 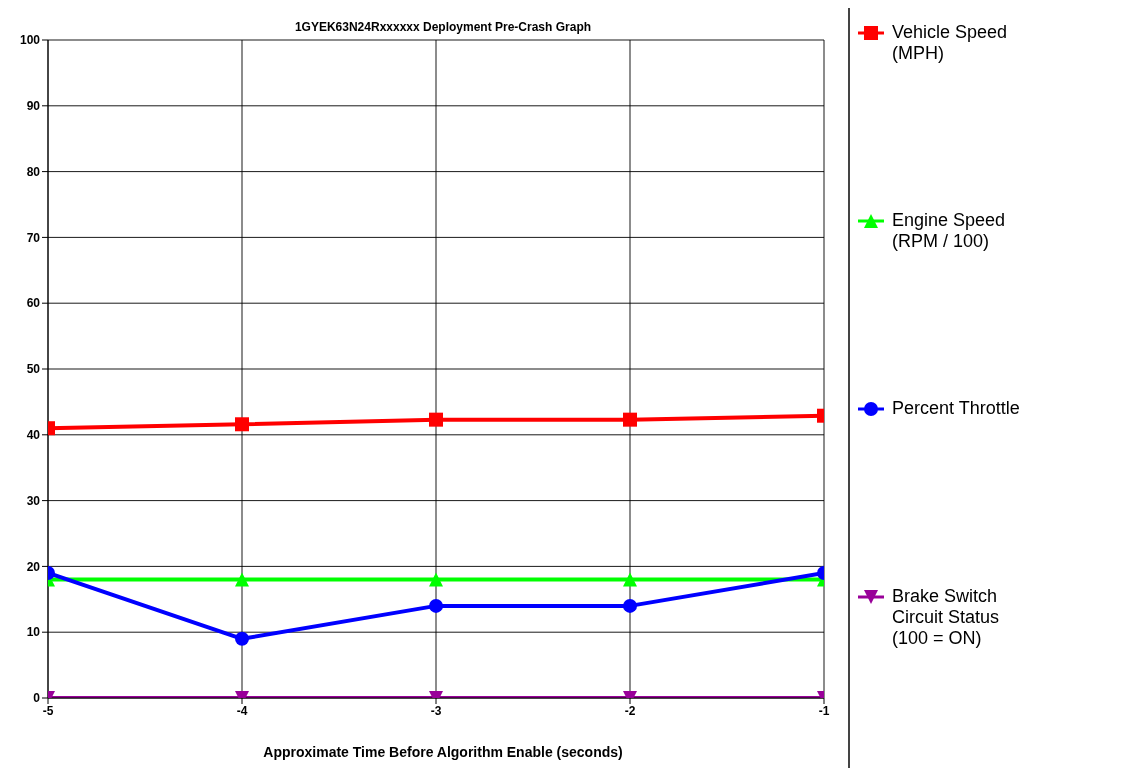 I want to click on legend-label: Engine Speed (RPM / 100), so click(x=949, y=231).